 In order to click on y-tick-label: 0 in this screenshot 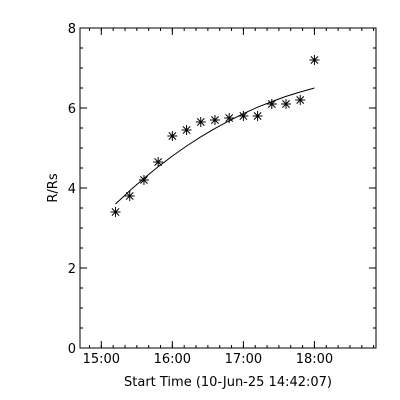, I will do `click(72, 349)`.